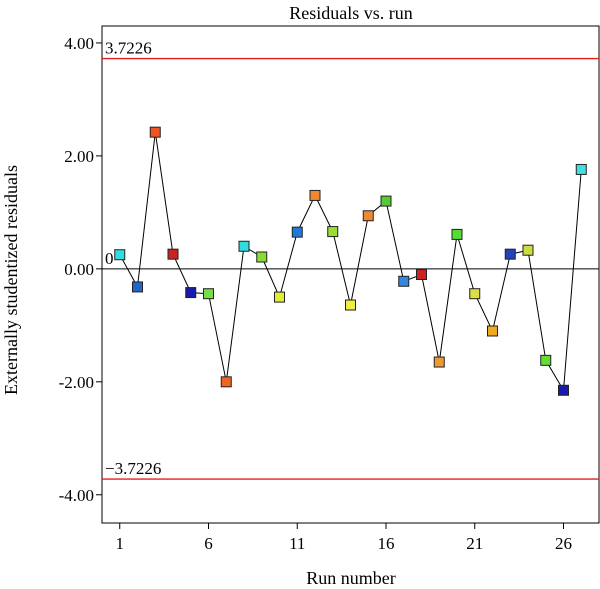 Image resolution: width=600 pixels, height=589 pixels. I want to click on x-tick-label: 21, so click(474, 543).